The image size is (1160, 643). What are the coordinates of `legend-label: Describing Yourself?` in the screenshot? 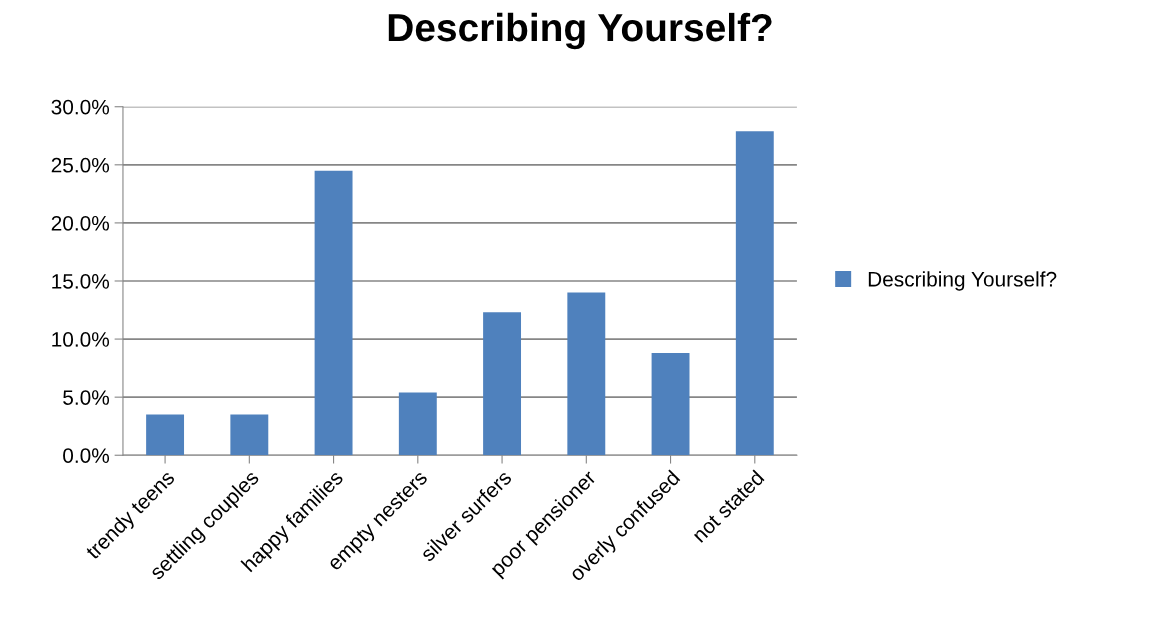 It's located at (962, 281).